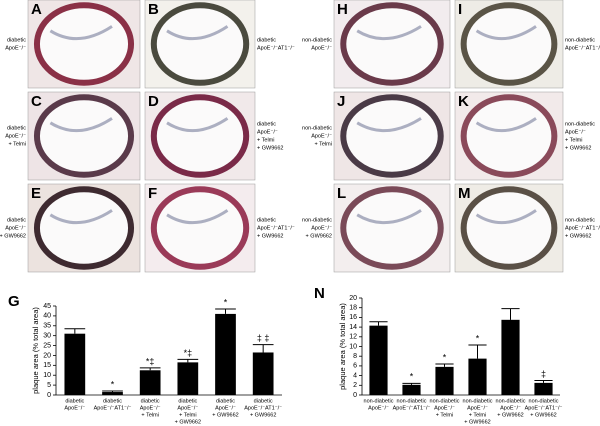 Image resolution: width=600 pixels, height=426 pixels. What do you see at coordinates (49, 395) in the screenshot?
I see `y-tick-label: 0` at bounding box center [49, 395].